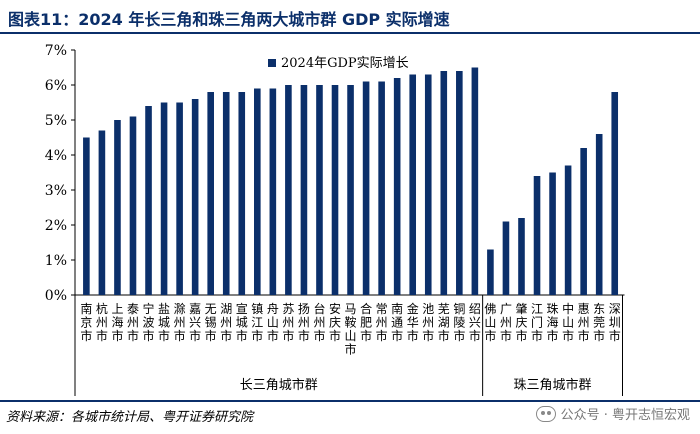 Image resolution: width=700 pixels, height=434 pixels. What do you see at coordinates (350, 33) in the screenshot?
I see `title-rule` at bounding box center [350, 33].